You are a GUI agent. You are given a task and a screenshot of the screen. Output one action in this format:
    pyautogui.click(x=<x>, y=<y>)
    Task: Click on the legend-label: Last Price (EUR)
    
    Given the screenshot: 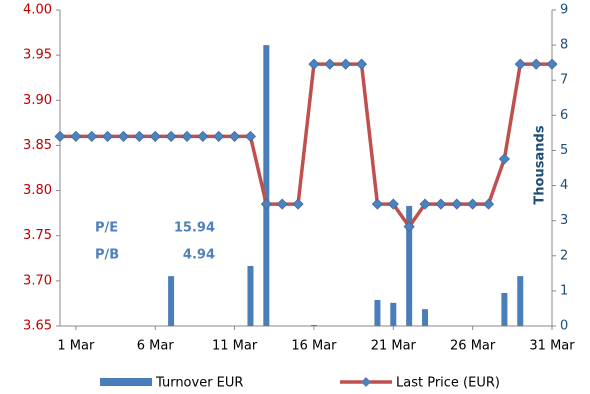 What is the action you would take?
    pyautogui.click(x=448, y=383)
    